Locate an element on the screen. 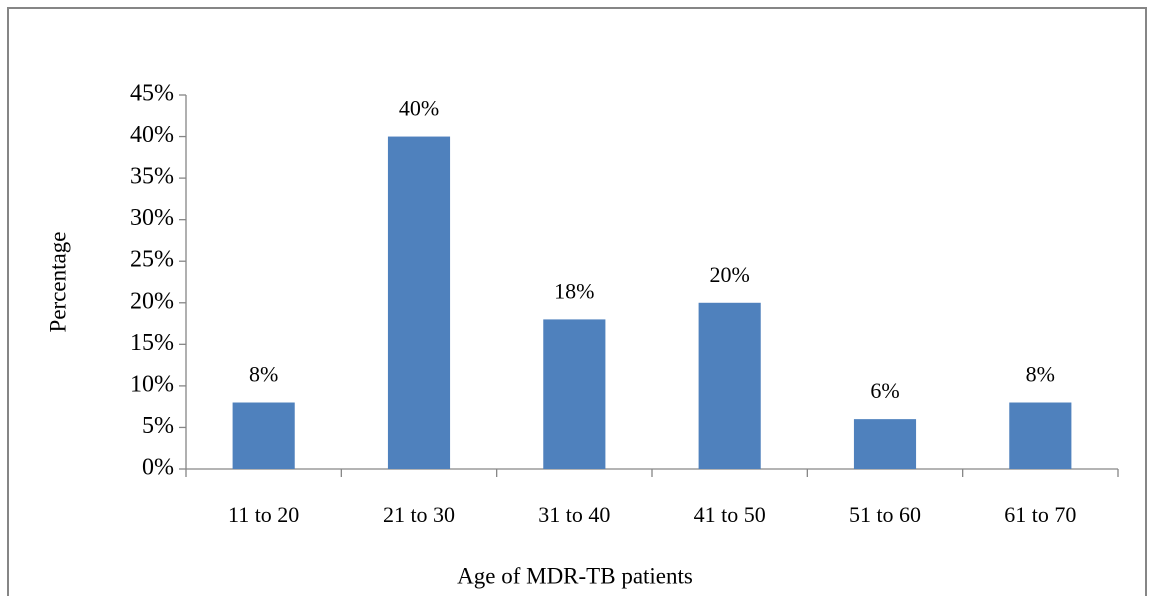 The width and height of the screenshot is (1150, 596). y-tick-label: 5% is located at coordinates (158, 426).